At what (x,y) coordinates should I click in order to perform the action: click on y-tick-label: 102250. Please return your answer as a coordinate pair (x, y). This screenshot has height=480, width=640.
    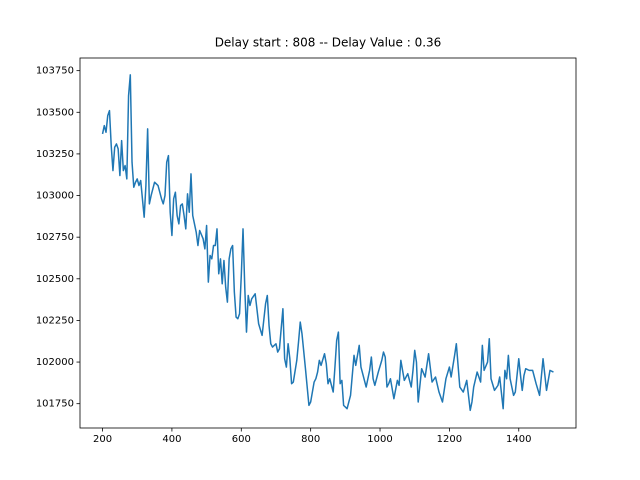
    Looking at the image, I should click on (55, 320).